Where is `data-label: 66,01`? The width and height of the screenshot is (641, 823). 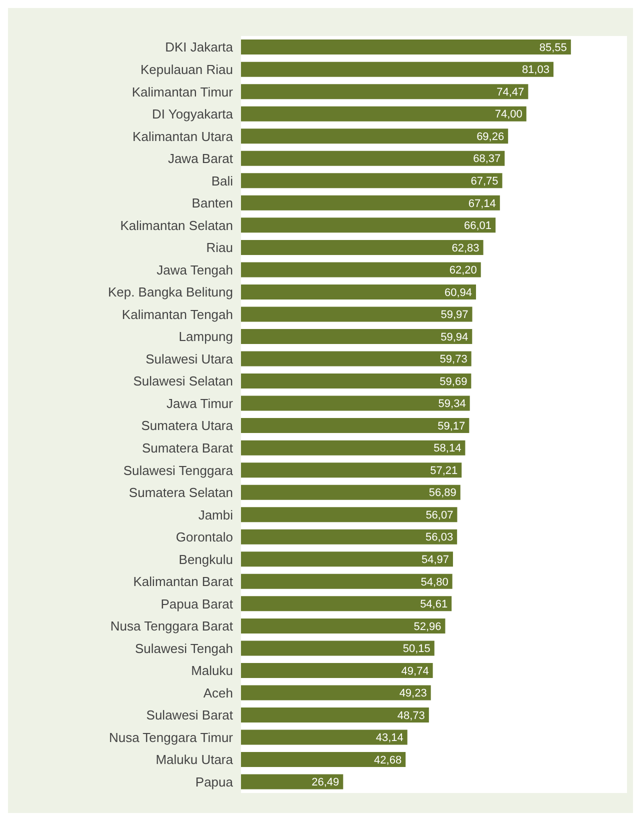
data-label: 66,01 is located at coordinates (478, 226).